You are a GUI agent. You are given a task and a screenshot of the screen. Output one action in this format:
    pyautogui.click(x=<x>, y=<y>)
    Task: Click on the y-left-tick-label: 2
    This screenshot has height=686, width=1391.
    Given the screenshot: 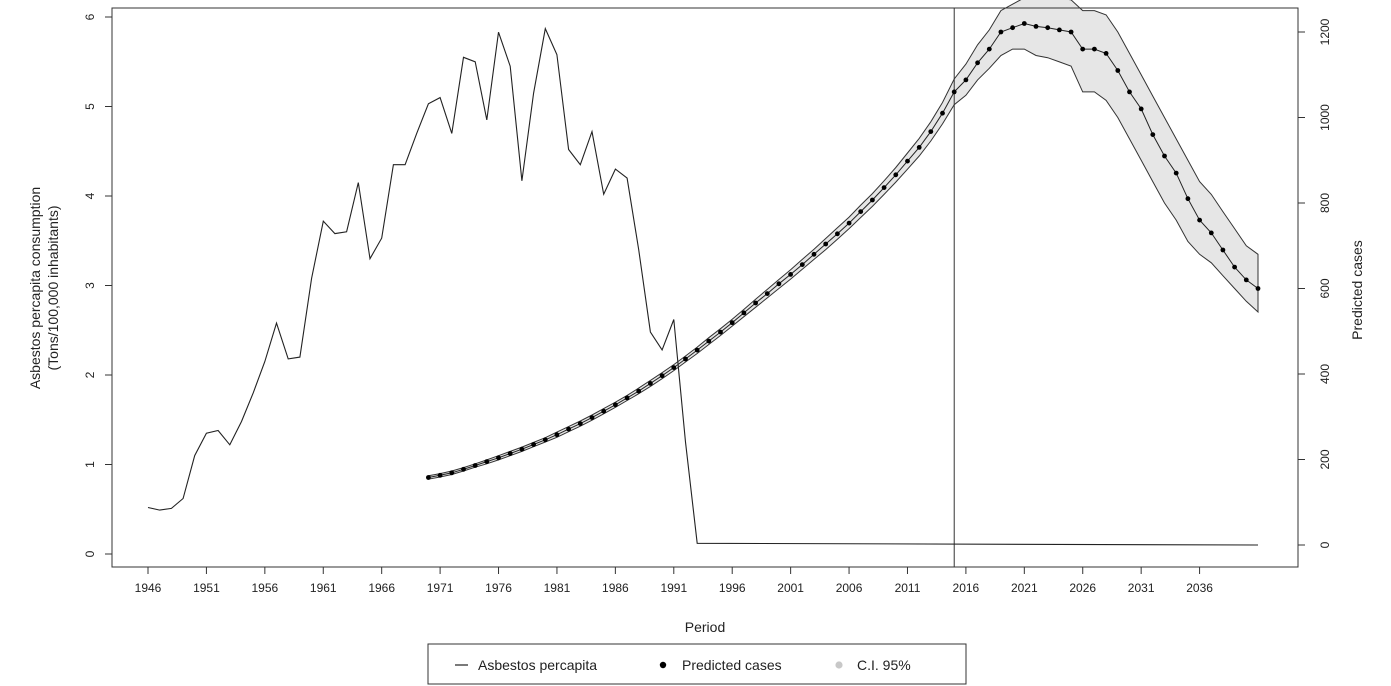 What is the action you would take?
    pyautogui.click(x=90, y=374)
    